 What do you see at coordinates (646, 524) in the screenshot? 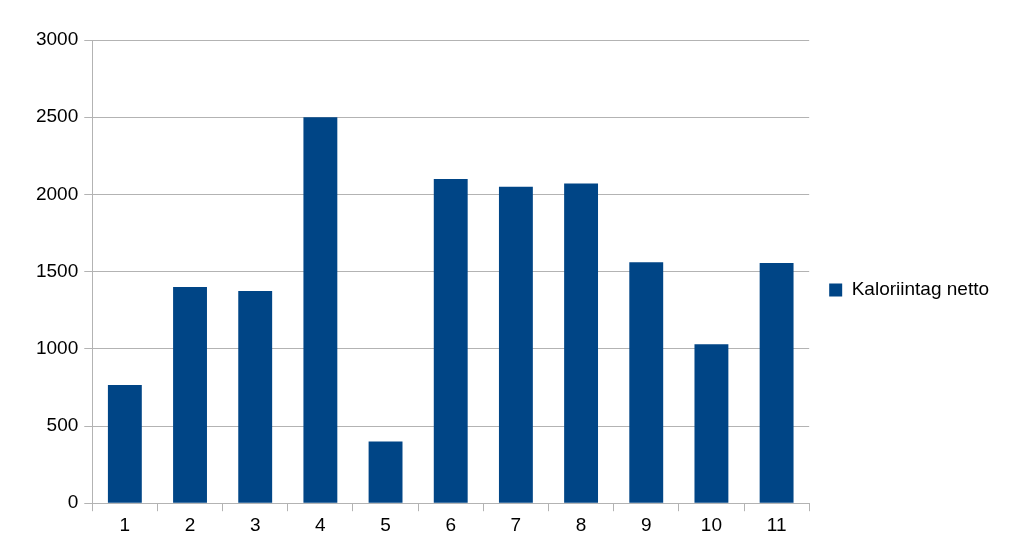
I see `x-tick-label: 9` at bounding box center [646, 524].